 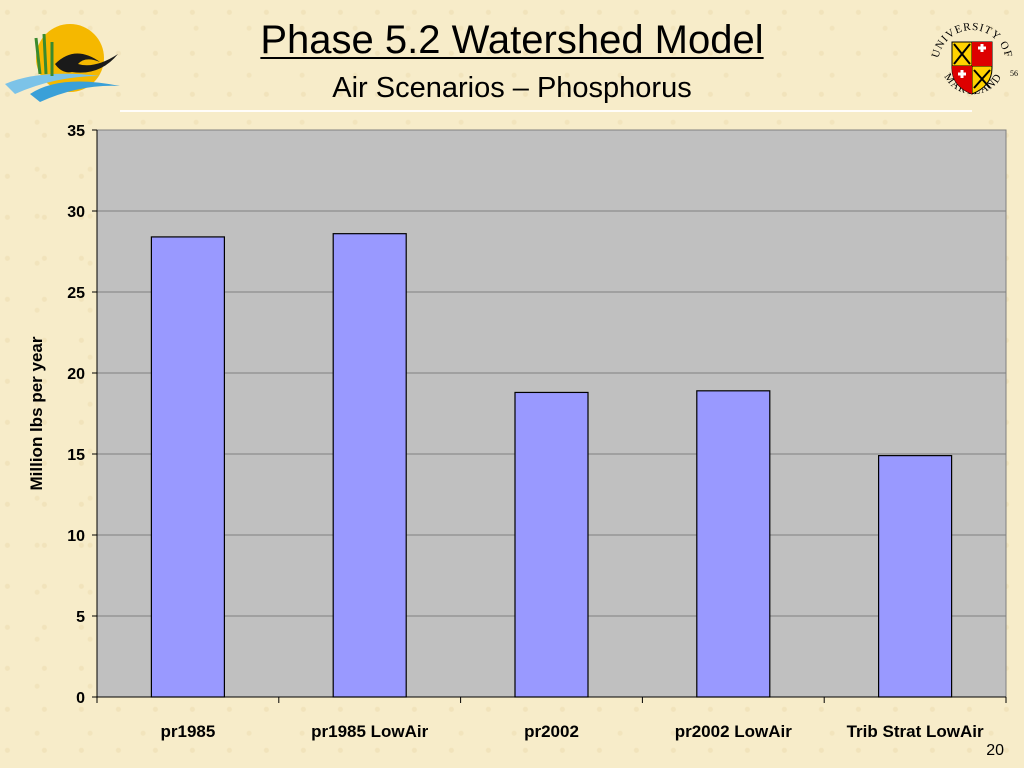 I want to click on bar-pr2002, so click(x=551, y=544).